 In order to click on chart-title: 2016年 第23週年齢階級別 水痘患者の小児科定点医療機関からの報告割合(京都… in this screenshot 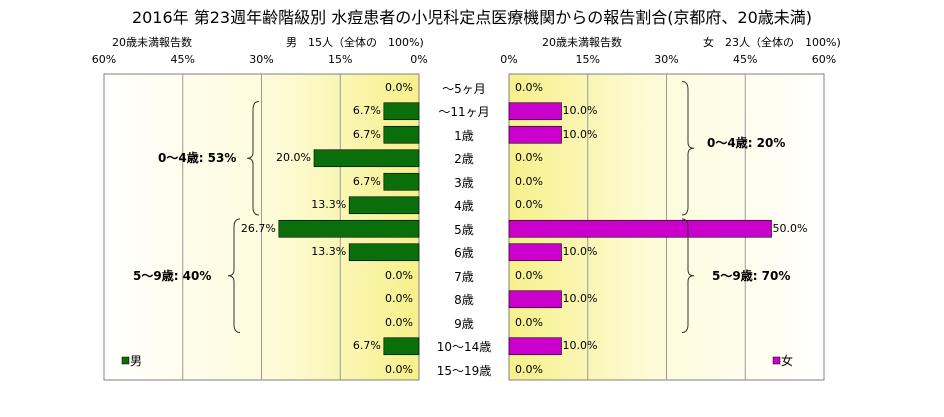, I will do `click(472, 17)`.